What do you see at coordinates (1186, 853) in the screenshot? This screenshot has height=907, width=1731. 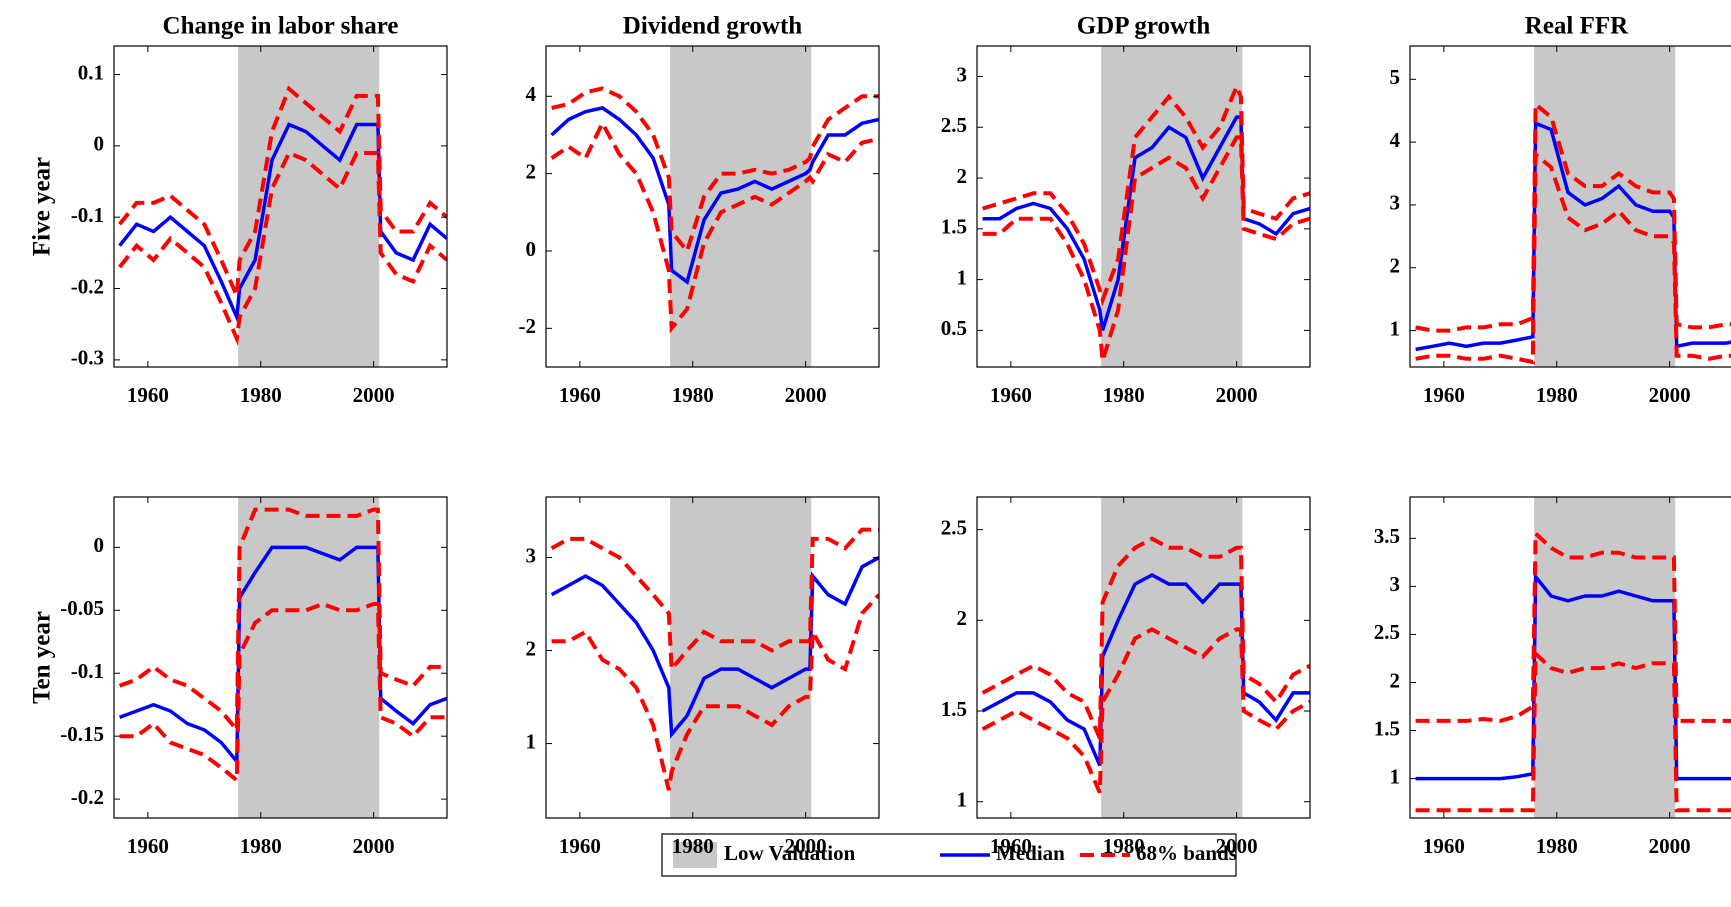 I see `legend-label: 68% bands` at bounding box center [1186, 853].